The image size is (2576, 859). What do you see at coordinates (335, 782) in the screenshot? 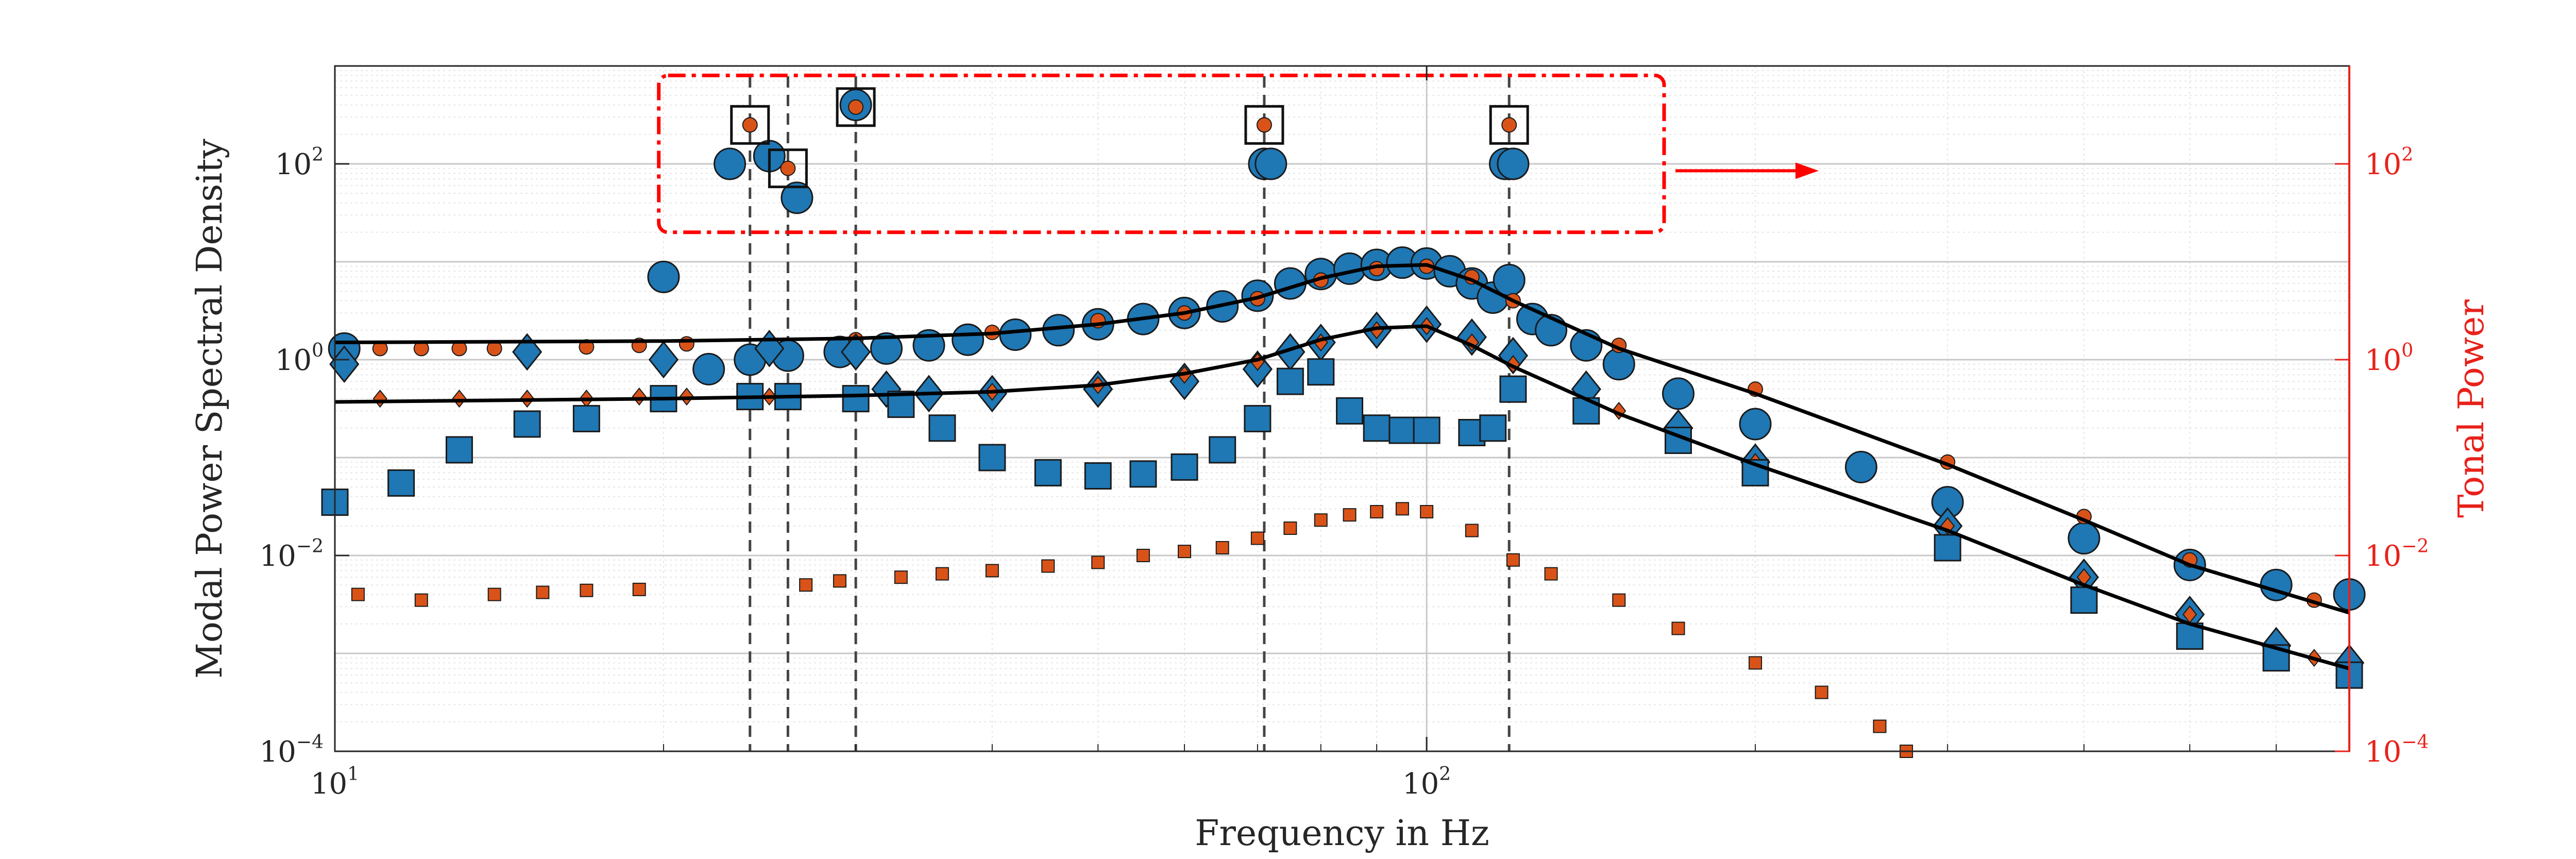
I see `x-tick-label: 101` at bounding box center [335, 782].